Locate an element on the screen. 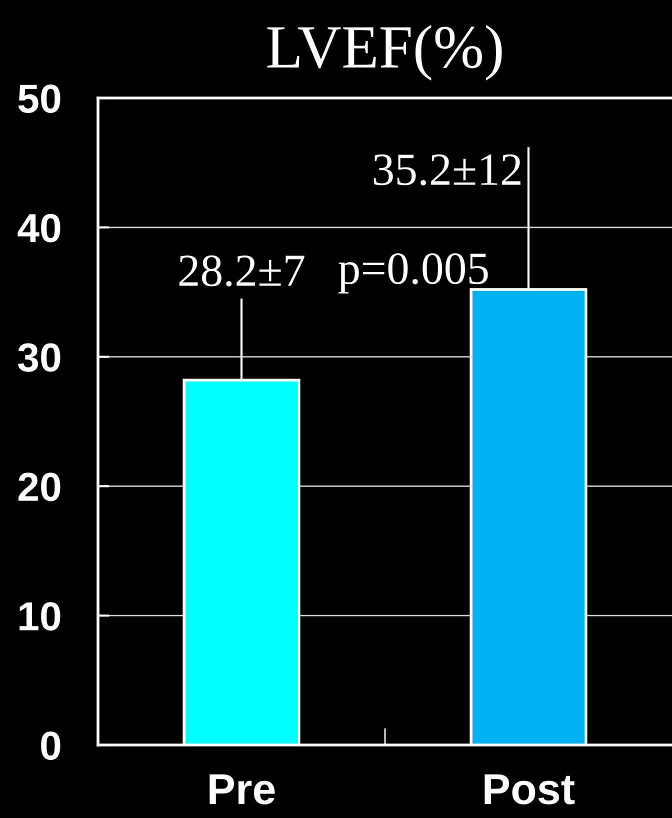 This screenshot has width=672, height=818. y-tick-label: 40 is located at coordinates (39, 228).